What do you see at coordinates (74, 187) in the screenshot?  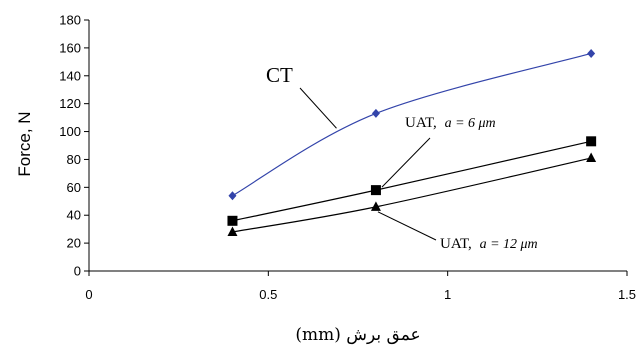 I see `y-tick-label: 60` at bounding box center [74, 187].